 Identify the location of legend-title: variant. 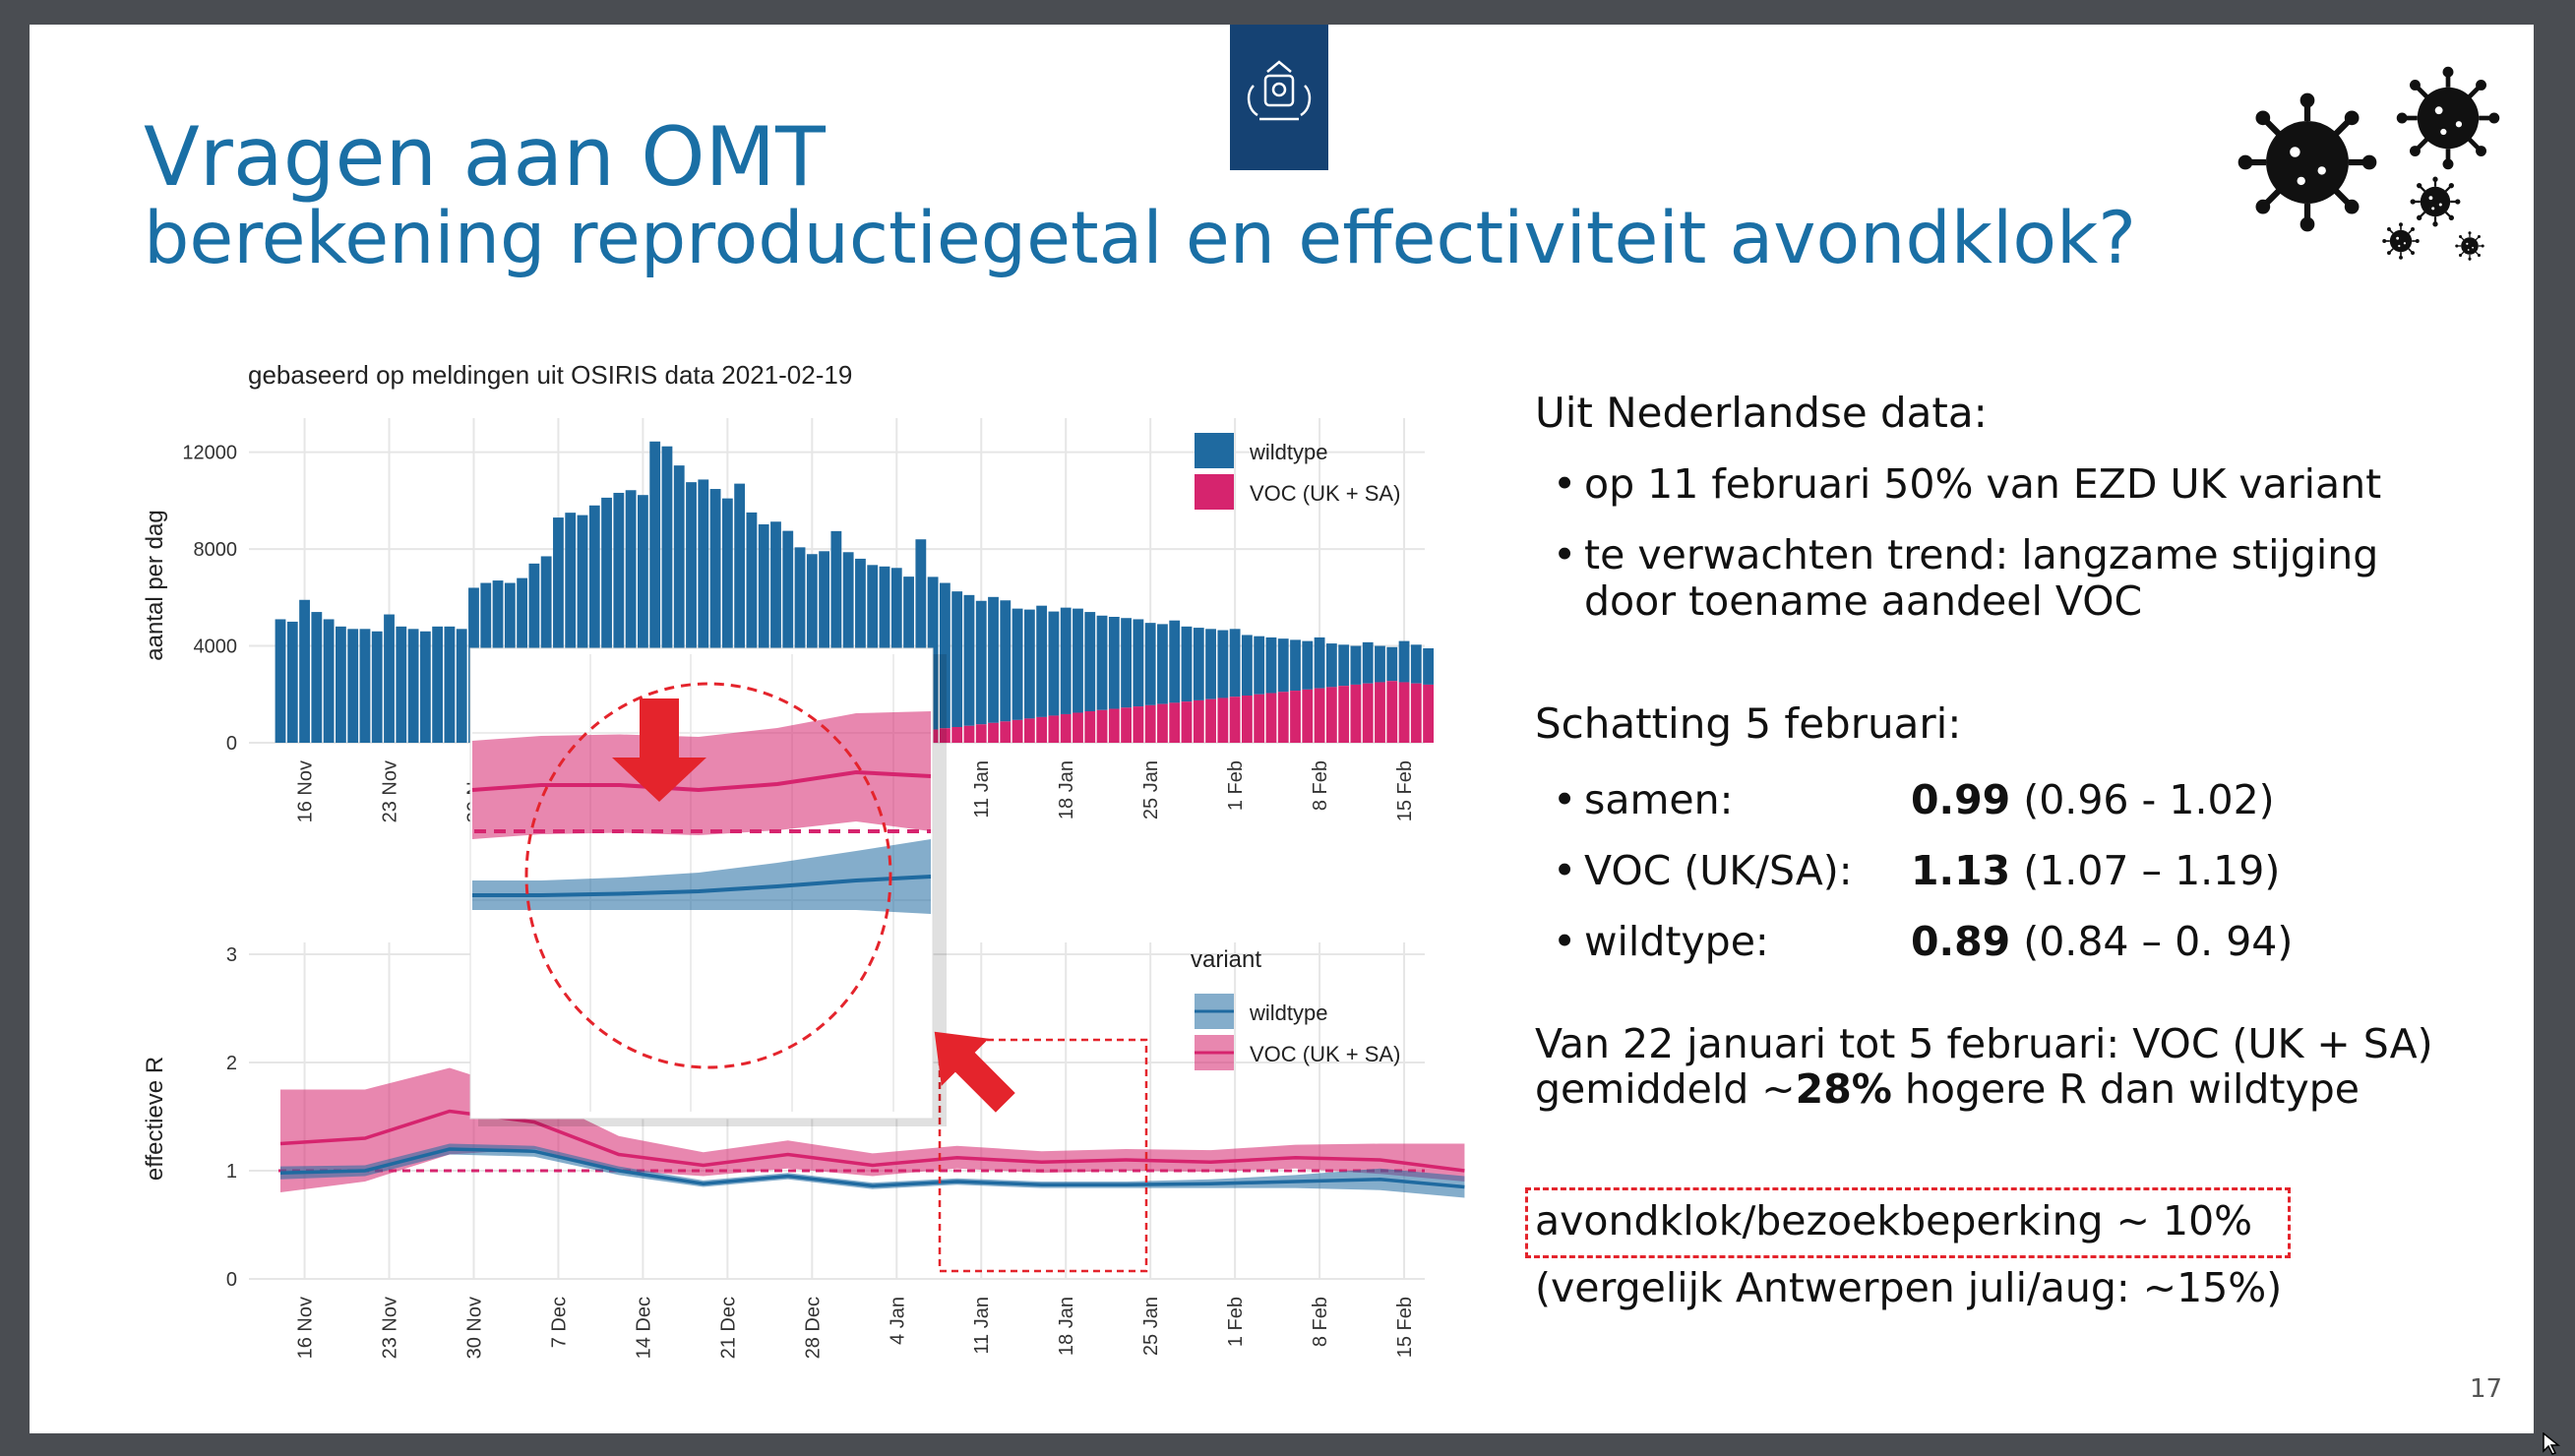
(1226, 959).